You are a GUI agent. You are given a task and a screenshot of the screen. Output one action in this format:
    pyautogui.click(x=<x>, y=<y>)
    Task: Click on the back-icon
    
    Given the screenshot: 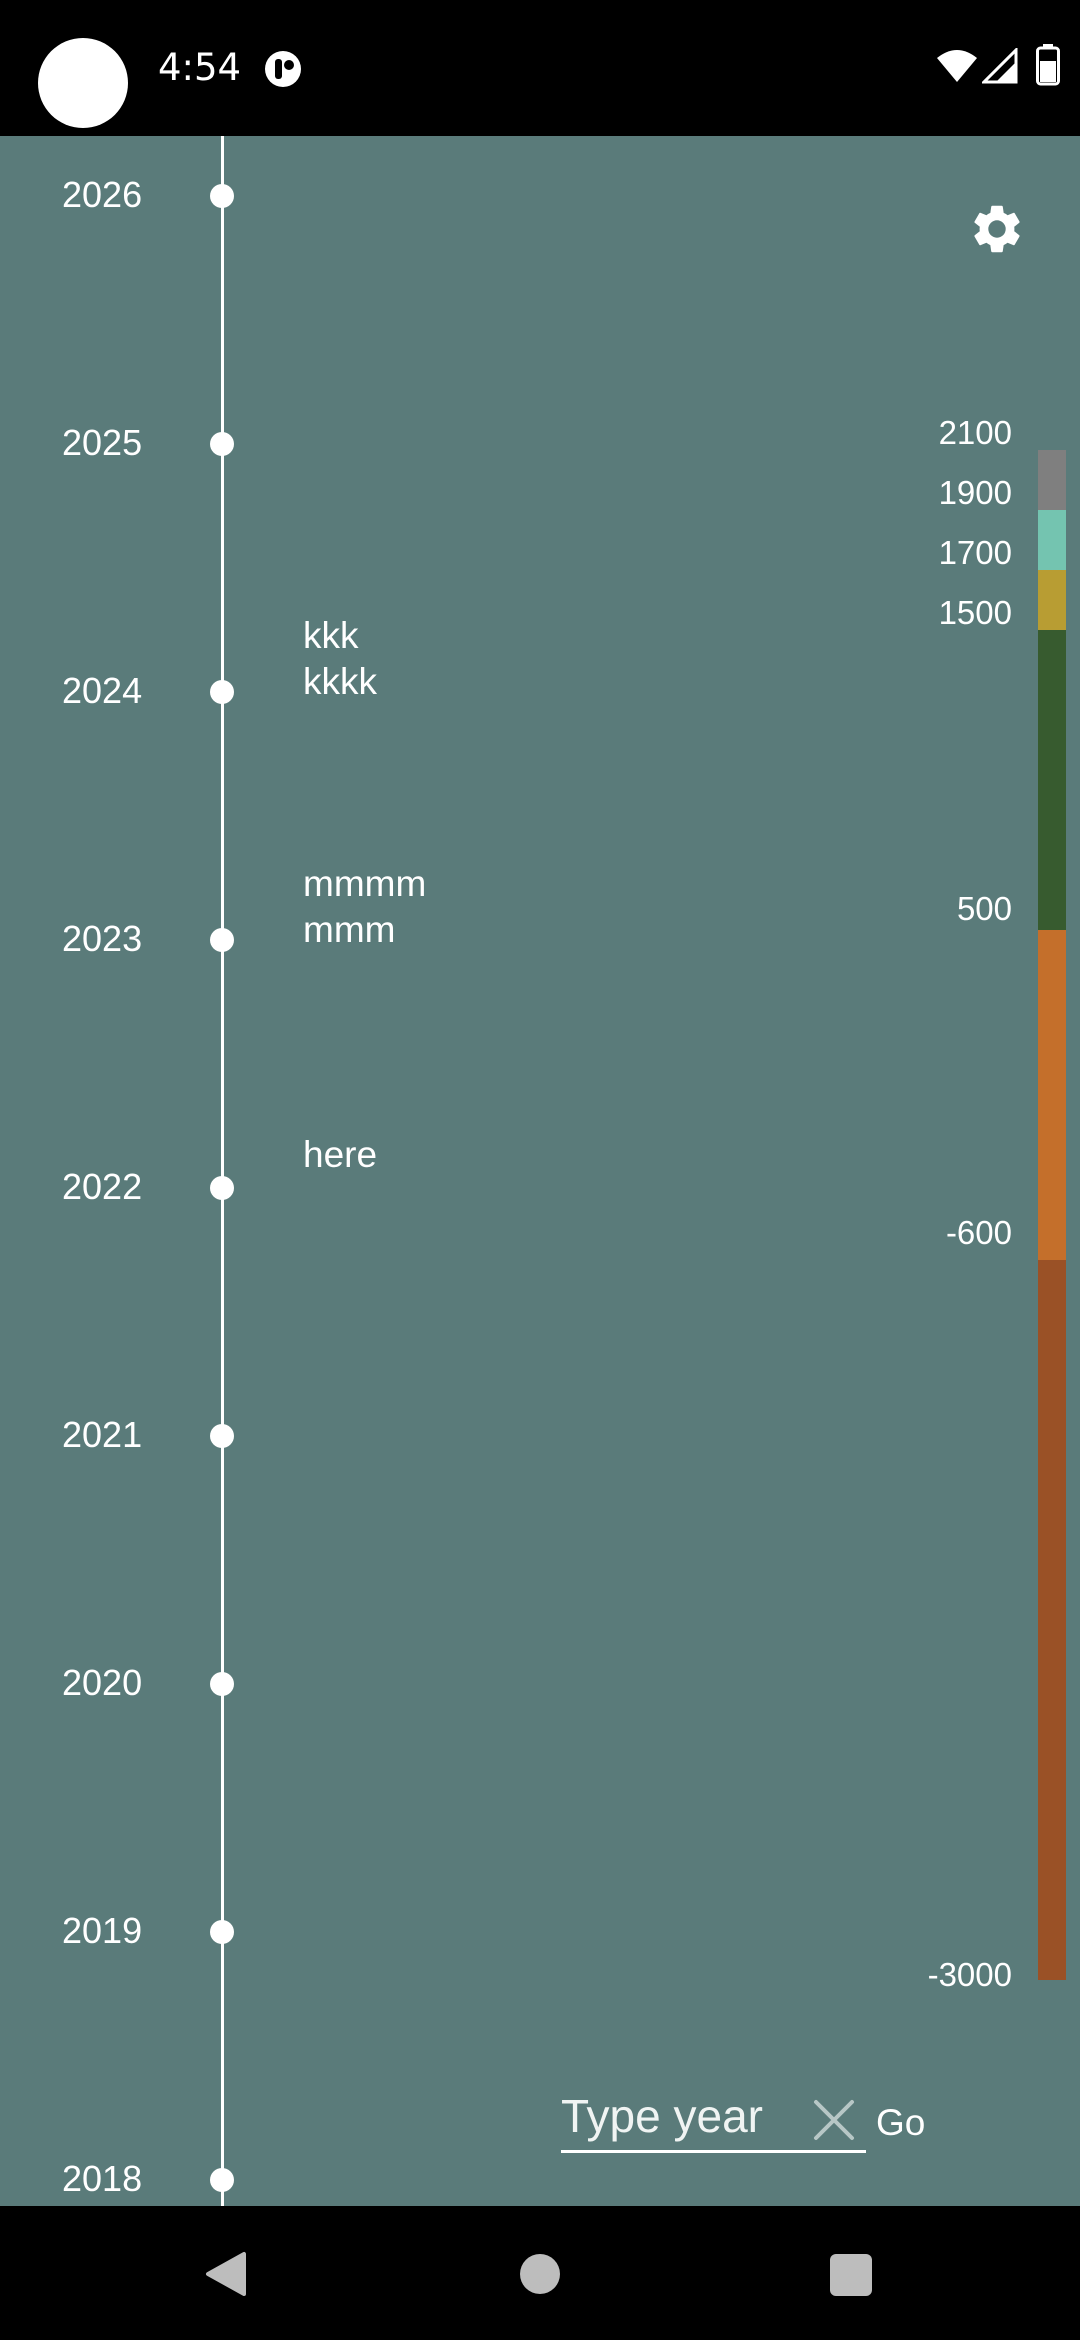 What is the action you would take?
    pyautogui.click(x=226, y=2274)
    